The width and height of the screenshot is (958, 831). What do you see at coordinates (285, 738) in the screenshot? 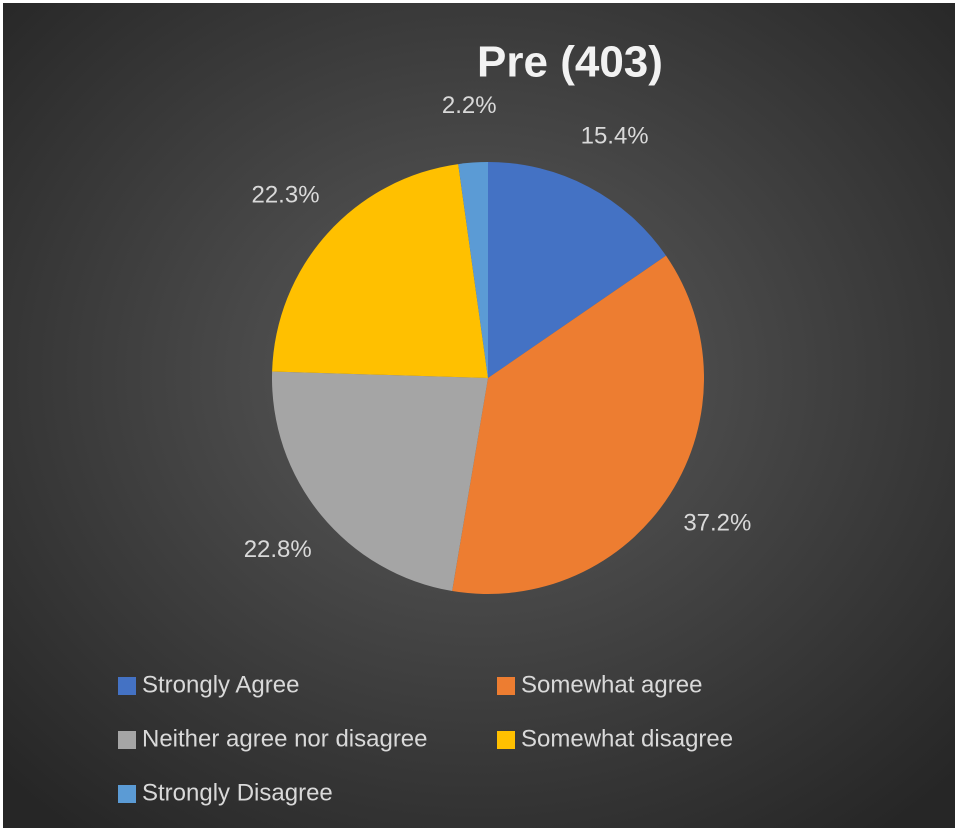
I see `legend-label: Neither agree nor disagree` at bounding box center [285, 738].